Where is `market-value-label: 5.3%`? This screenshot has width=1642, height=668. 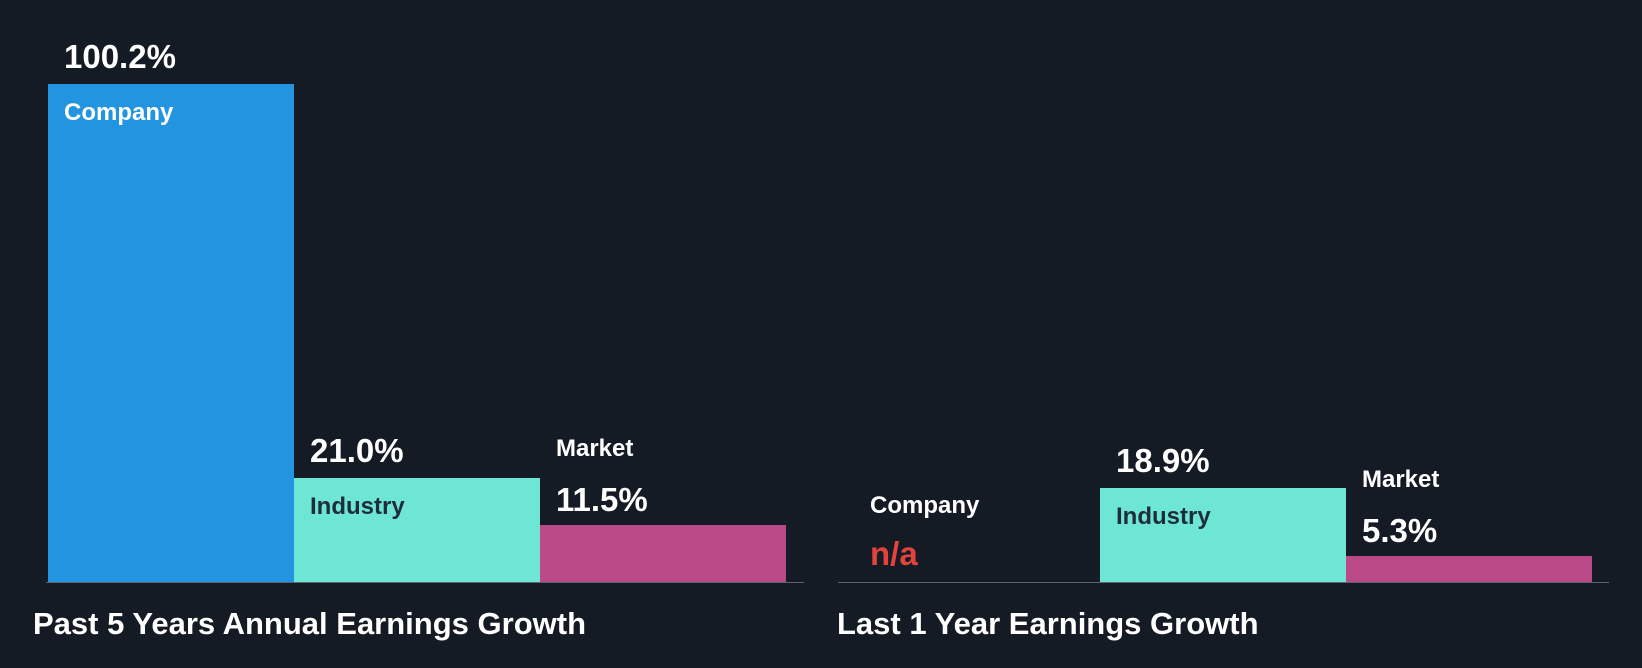
market-value-label: 5.3% is located at coordinates (1400, 530).